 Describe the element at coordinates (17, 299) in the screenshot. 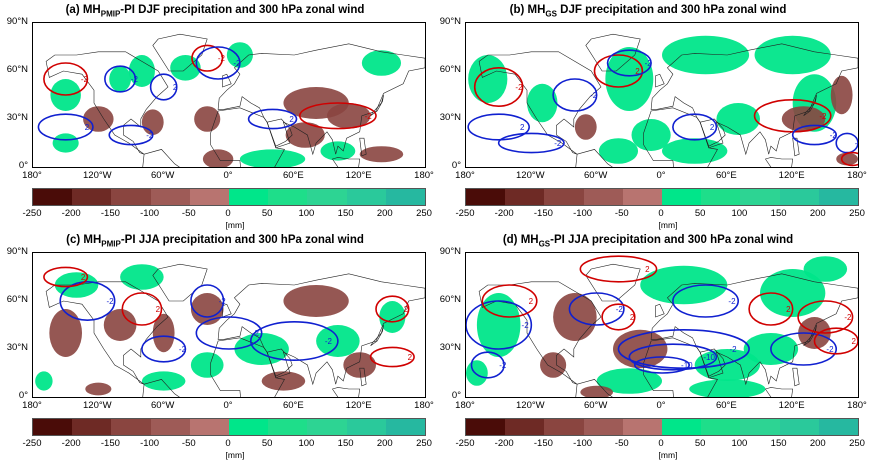

I see `lat-label: 60°N` at that location.